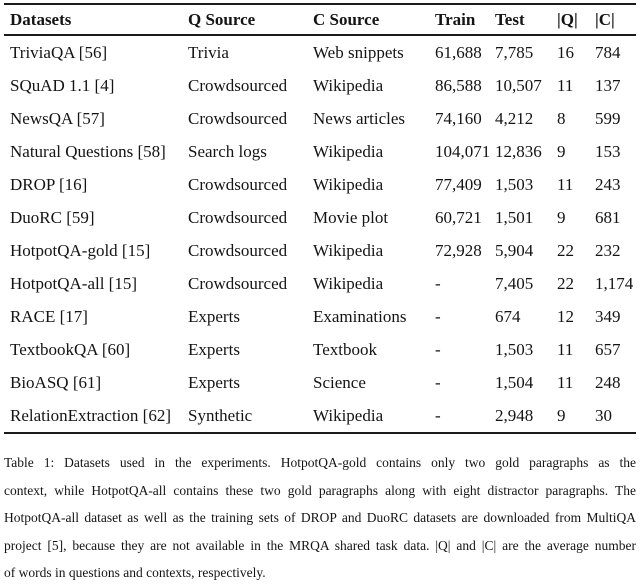 This screenshot has width=640, height=587. Describe the element at coordinates (374, 20) in the screenshot. I see `column-header-c-source: C Source` at that location.